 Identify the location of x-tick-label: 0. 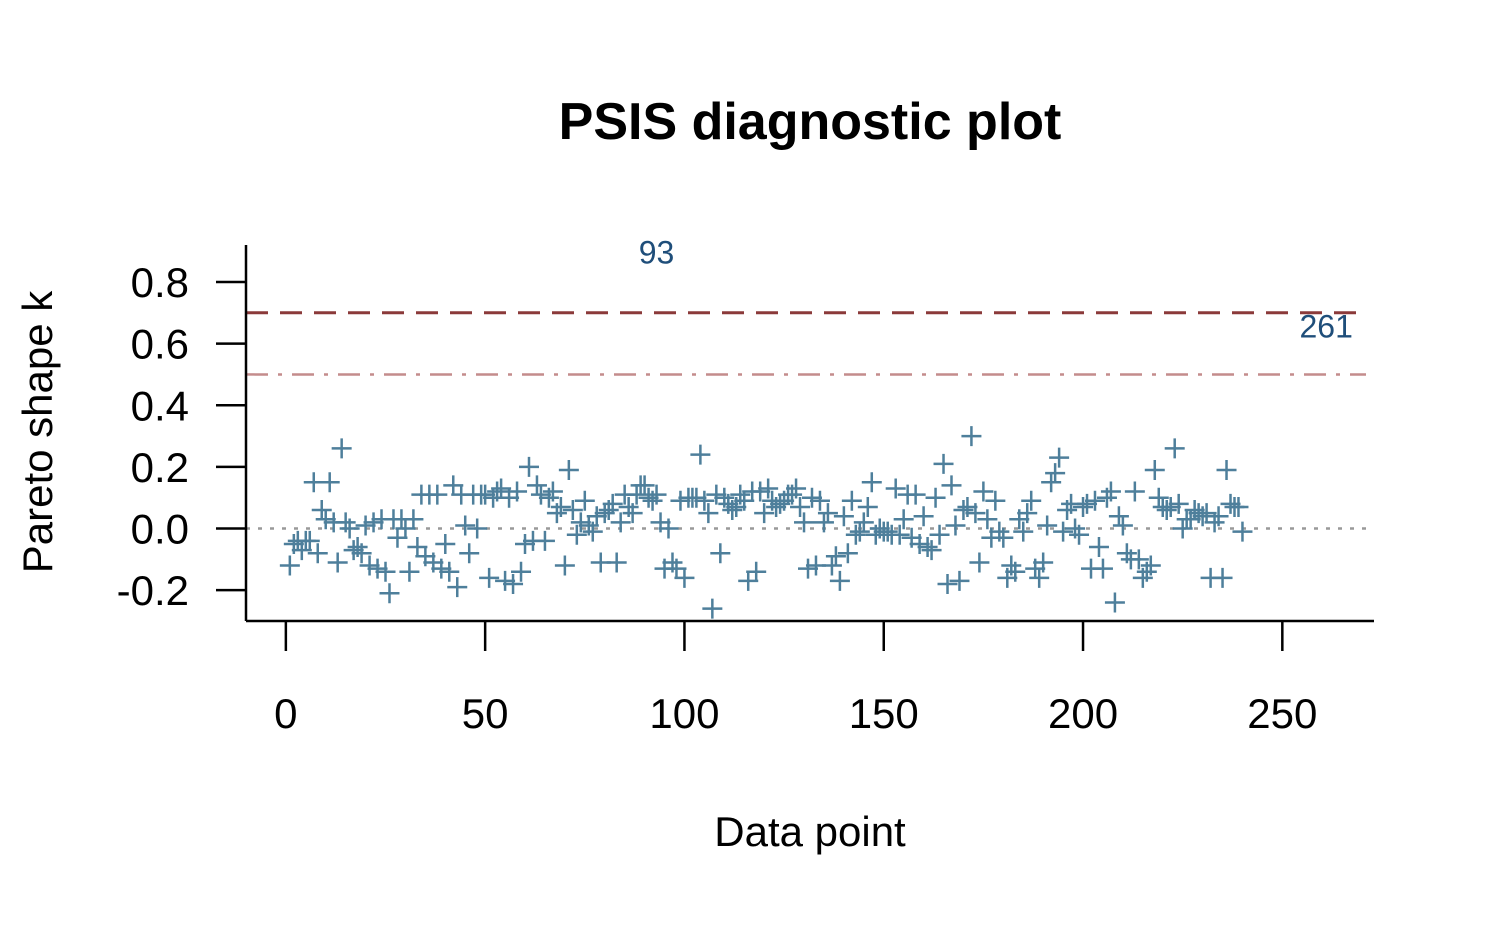
(285, 713).